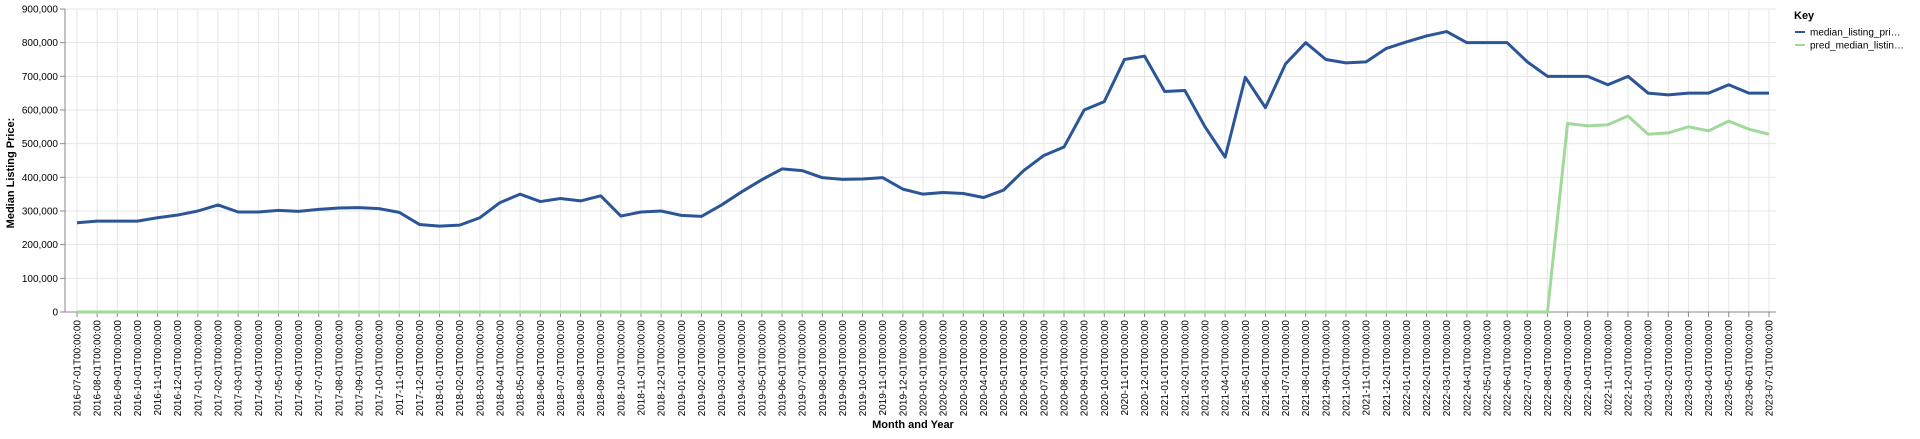  What do you see at coordinates (1689, 368) in the screenshot?
I see `x-tick-label: 2023-03-01T00:00:00` at bounding box center [1689, 368].